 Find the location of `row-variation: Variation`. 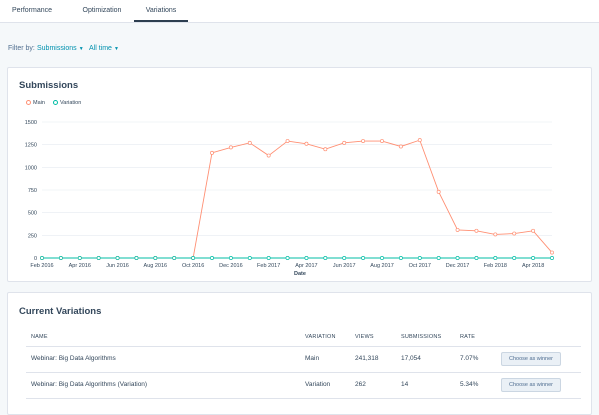

row-variation: Variation is located at coordinates (318, 384).